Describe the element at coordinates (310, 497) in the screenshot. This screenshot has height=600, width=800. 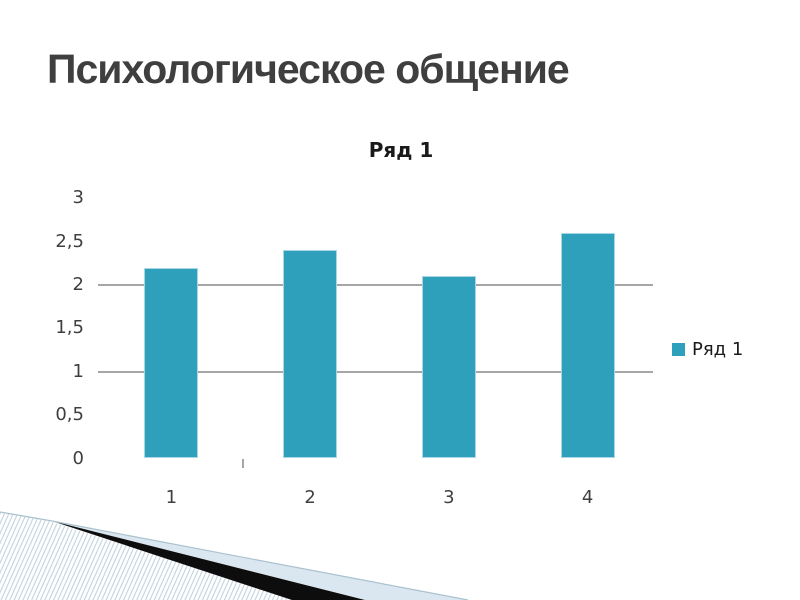
I see `x-axis-label: 2` at that location.